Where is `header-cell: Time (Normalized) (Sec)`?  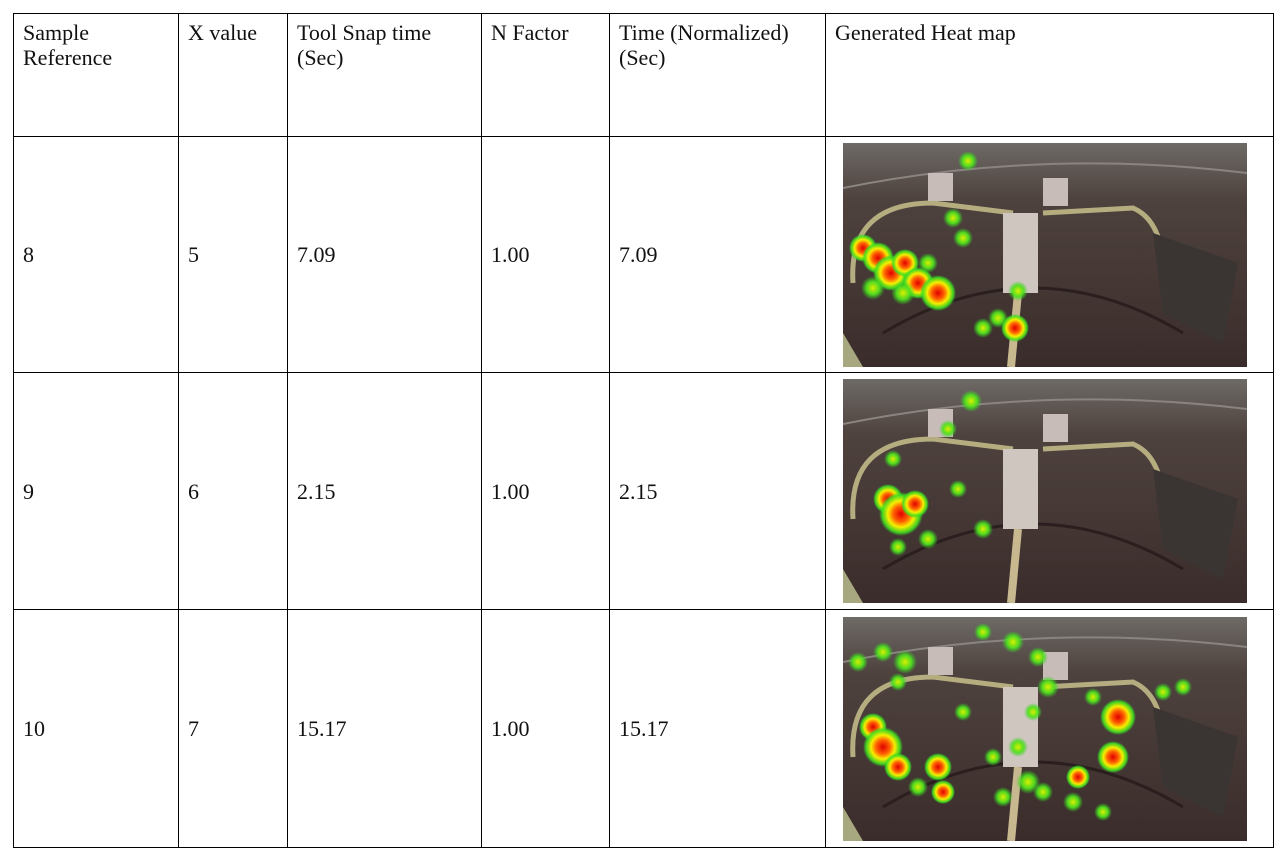
header-cell: Time (Normalized) (Sec) is located at coordinates (717, 75).